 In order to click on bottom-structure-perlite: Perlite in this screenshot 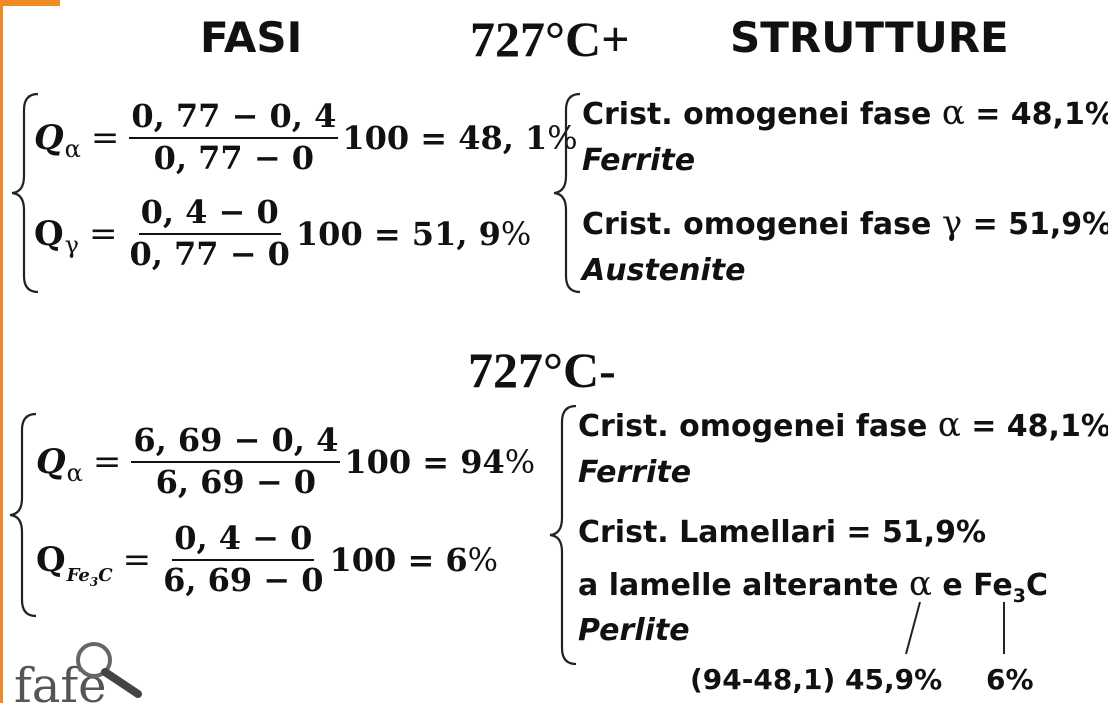, I will do `click(634, 630)`.